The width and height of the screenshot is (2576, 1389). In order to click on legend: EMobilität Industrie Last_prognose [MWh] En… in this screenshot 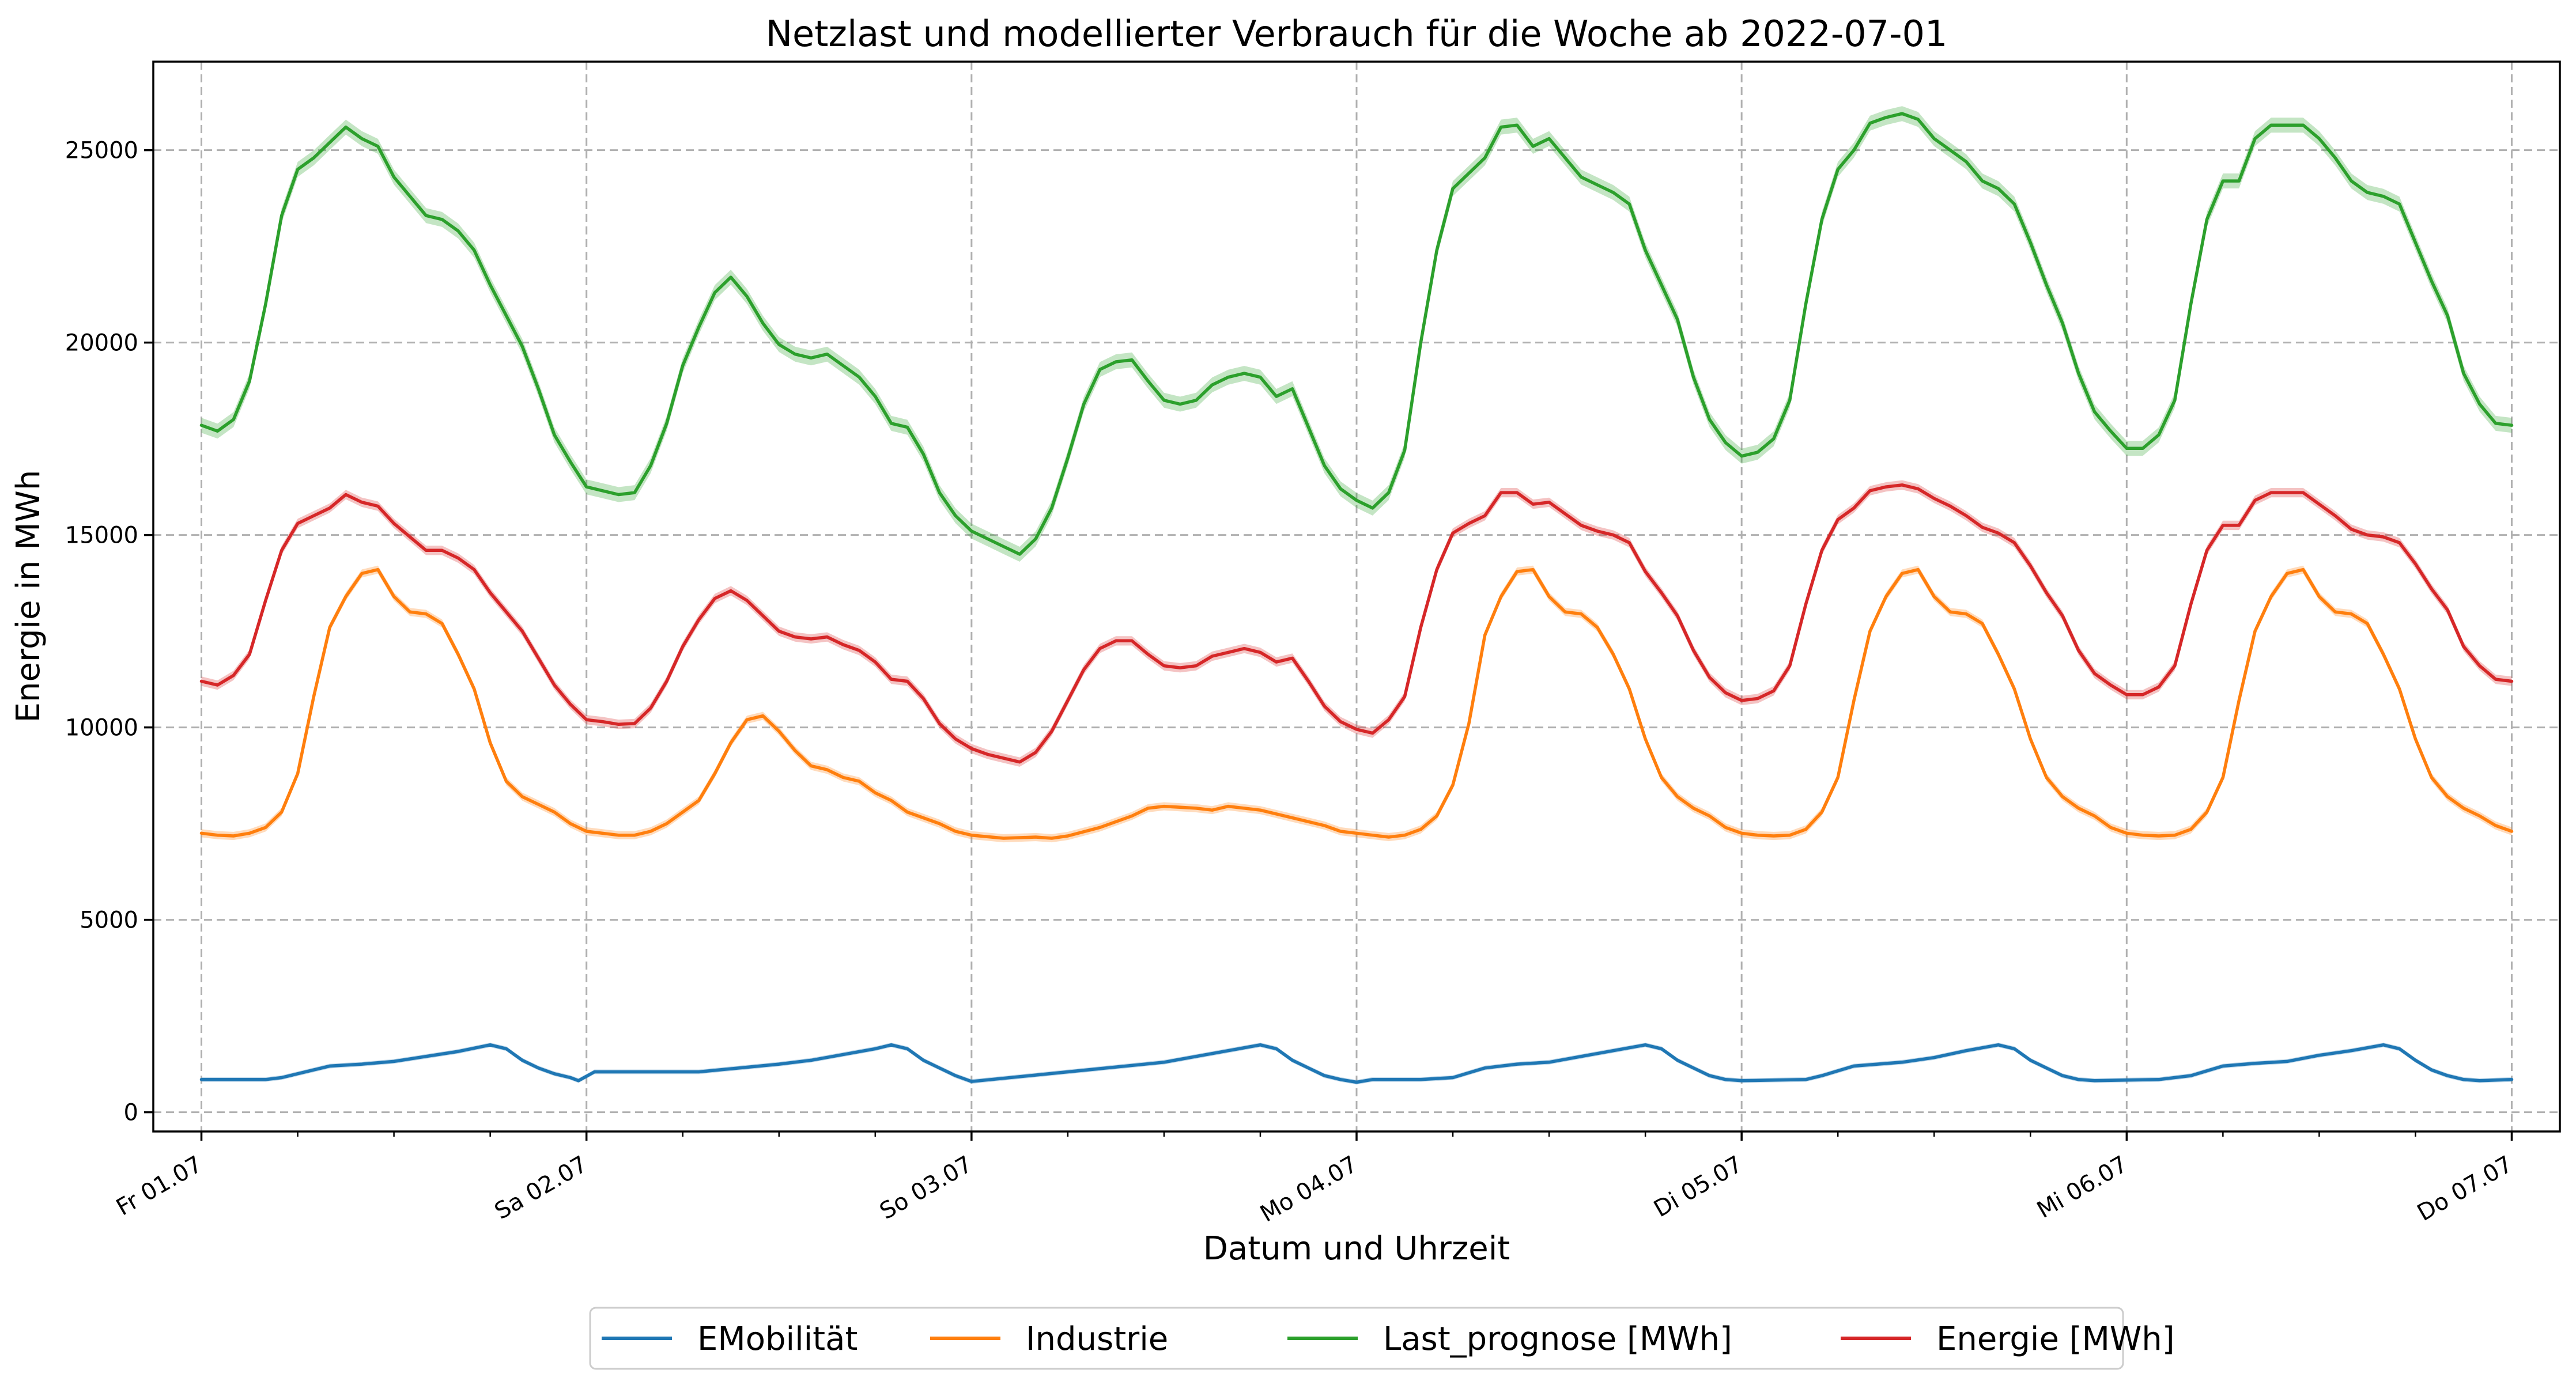, I will do `click(1382, 1338)`.